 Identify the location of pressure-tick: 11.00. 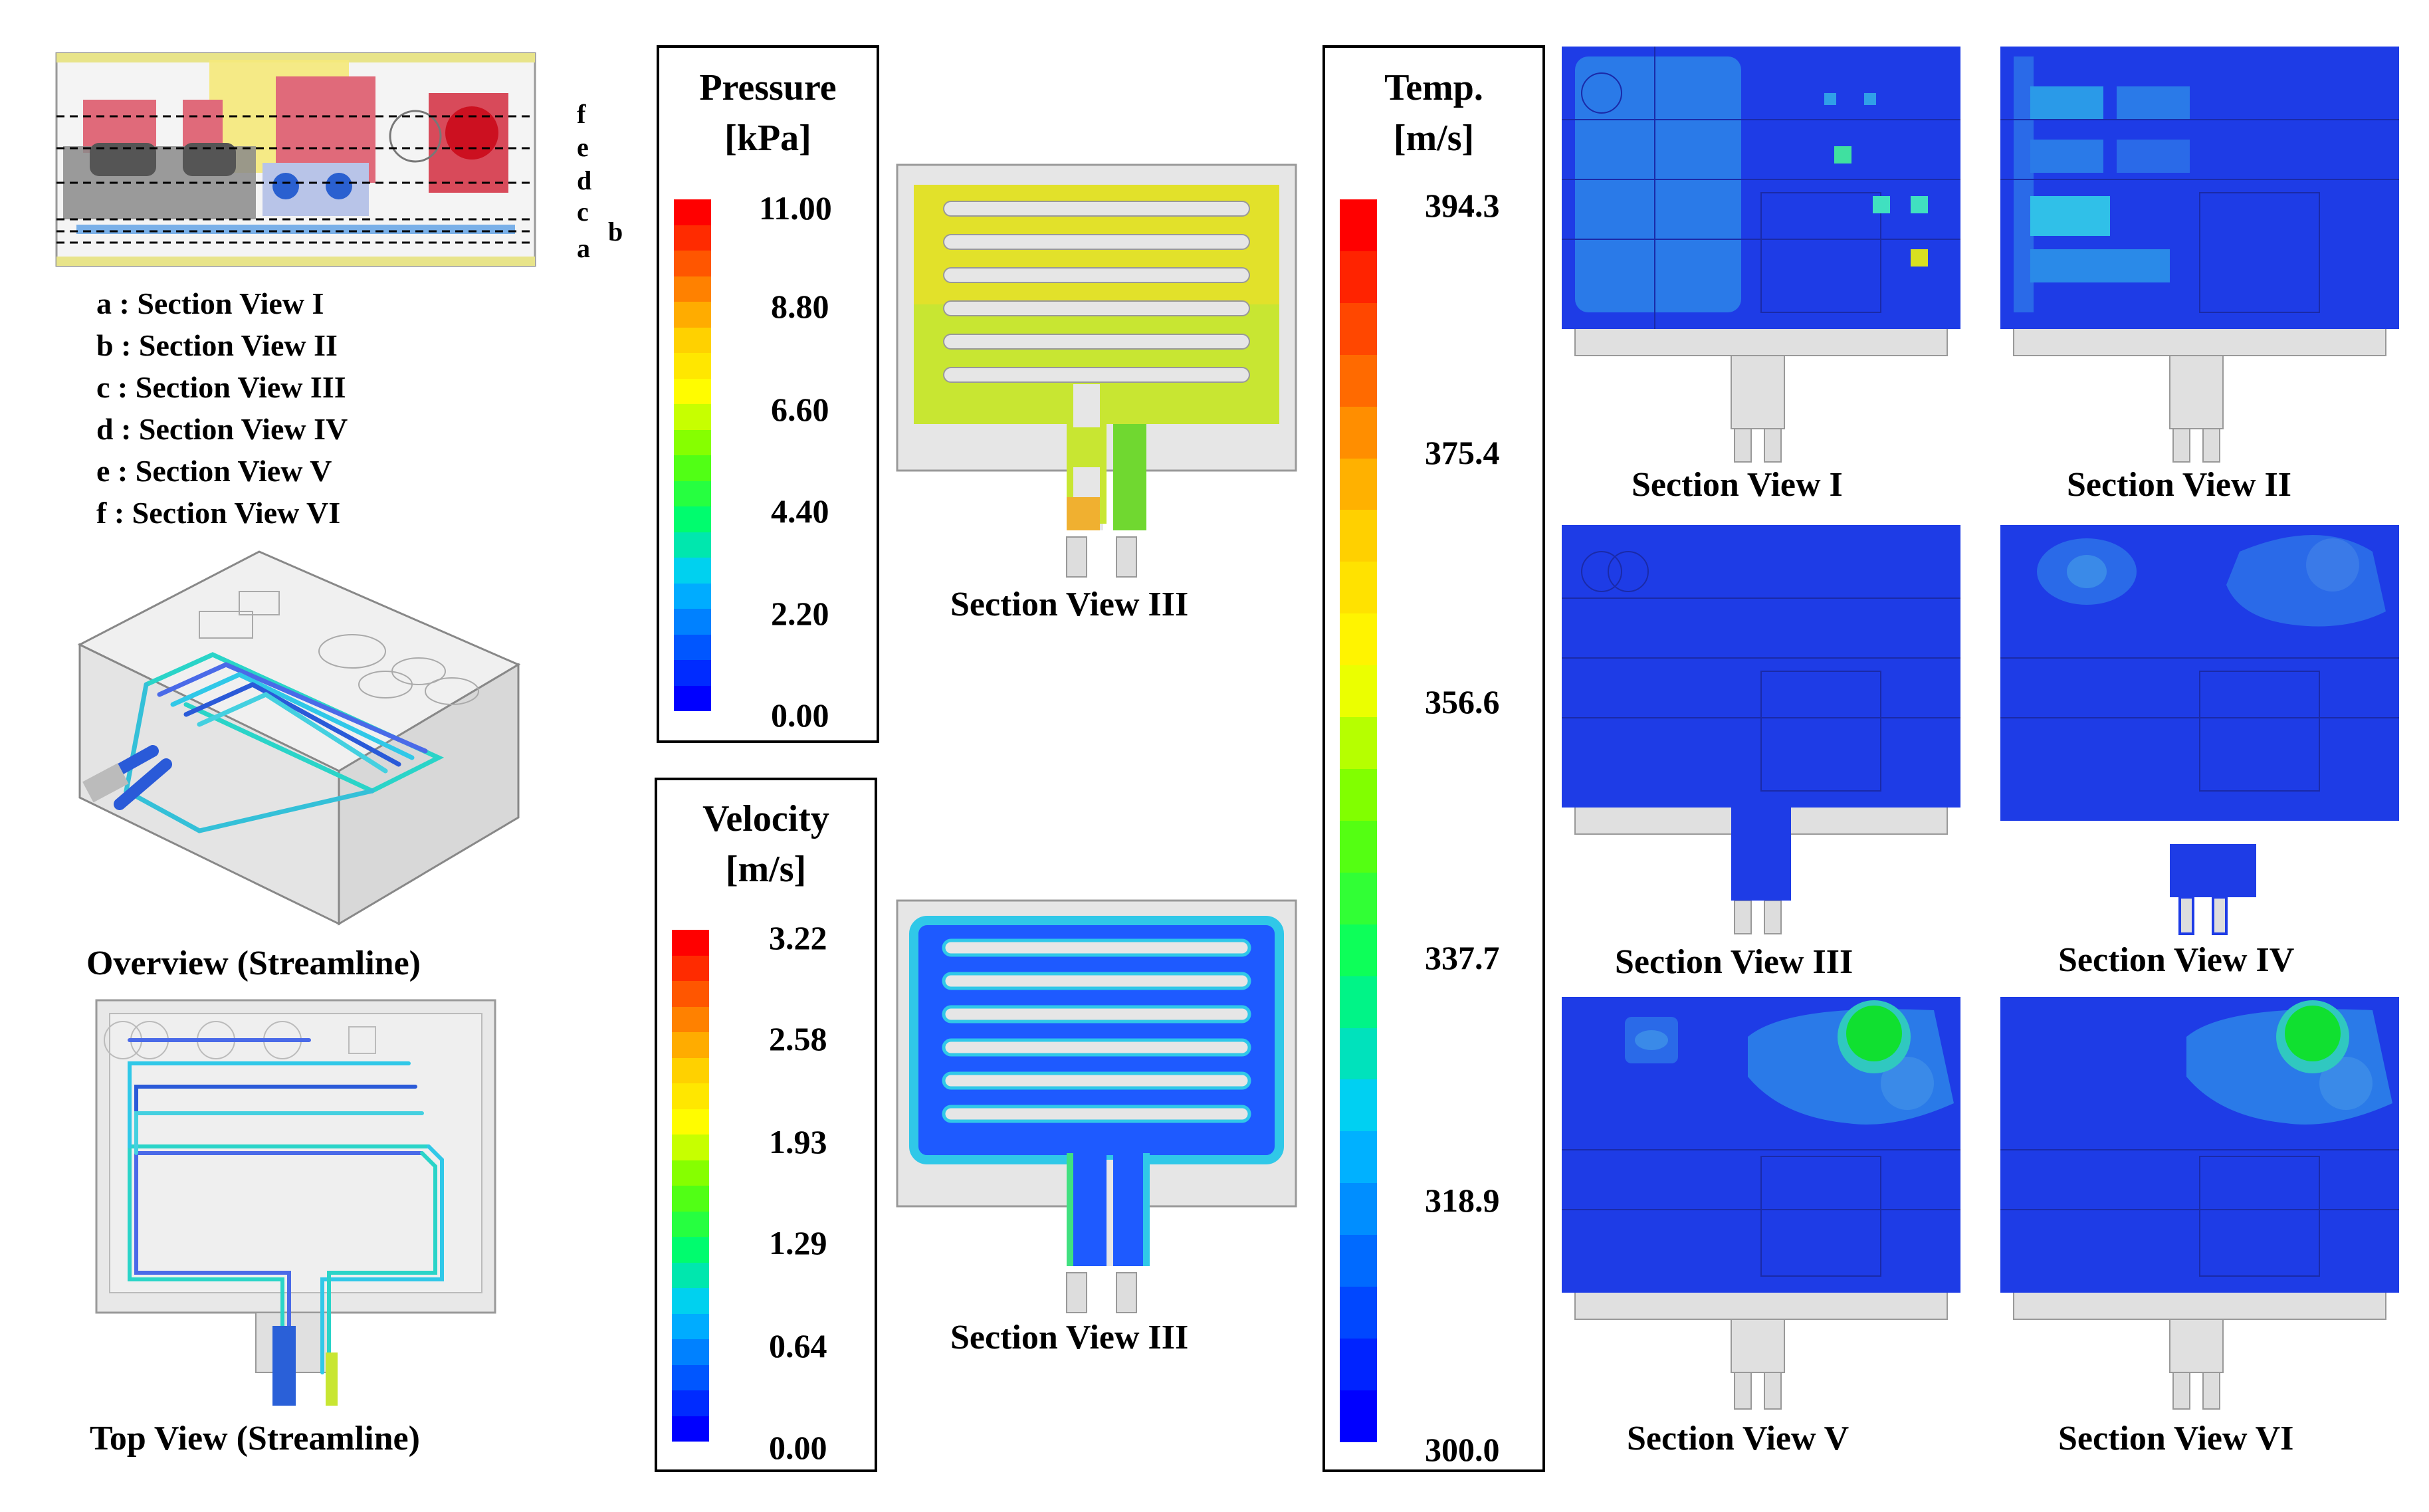
(795, 208).